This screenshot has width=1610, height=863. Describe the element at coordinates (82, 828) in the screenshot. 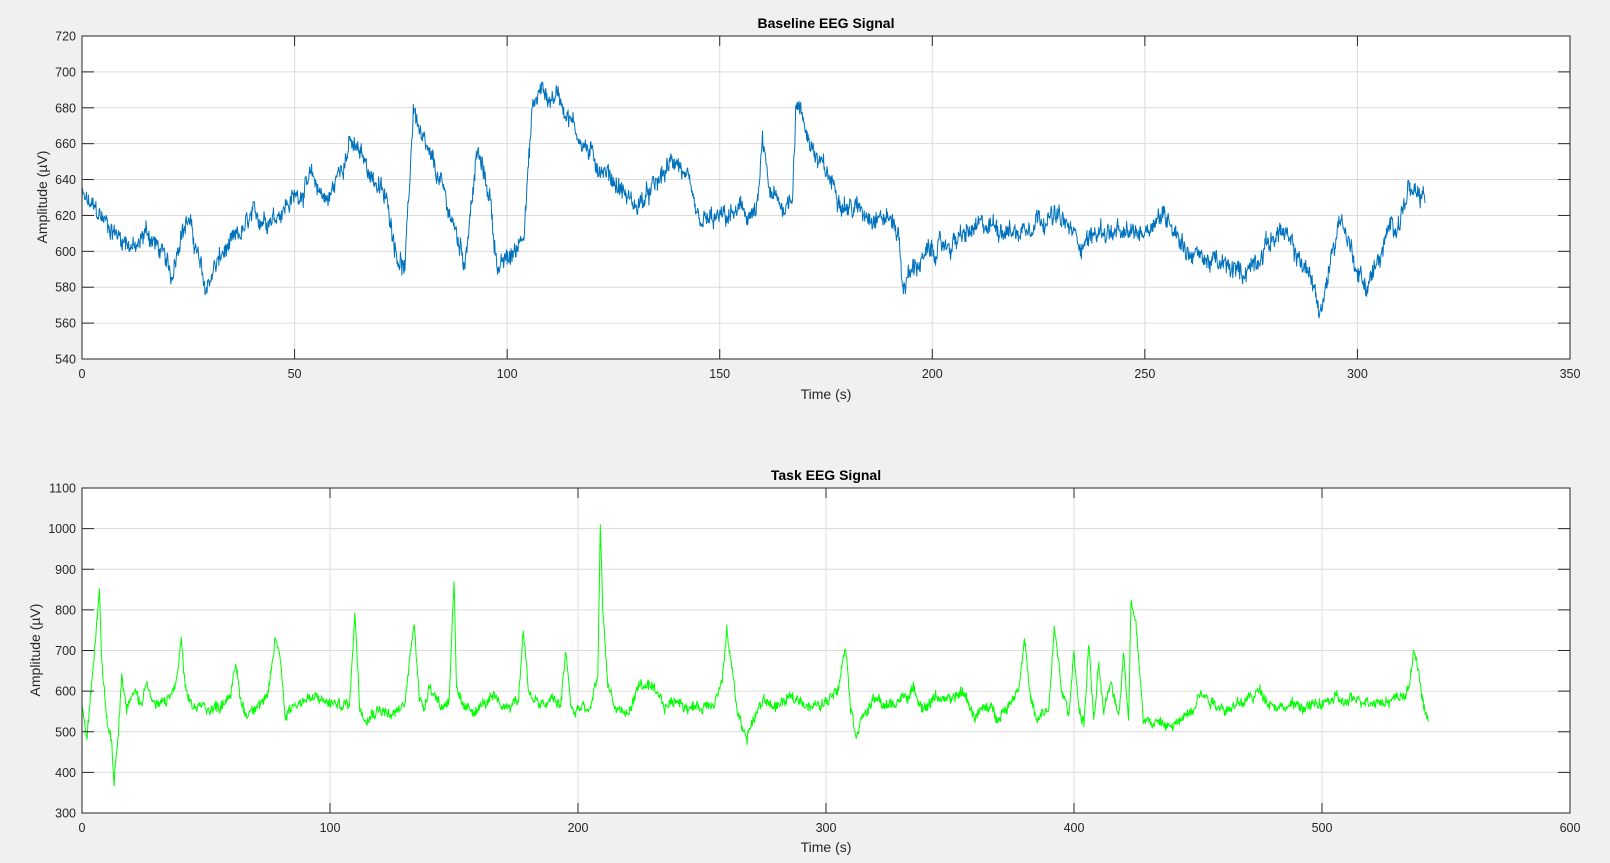

I see `task-x-tick-label: 0` at that location.